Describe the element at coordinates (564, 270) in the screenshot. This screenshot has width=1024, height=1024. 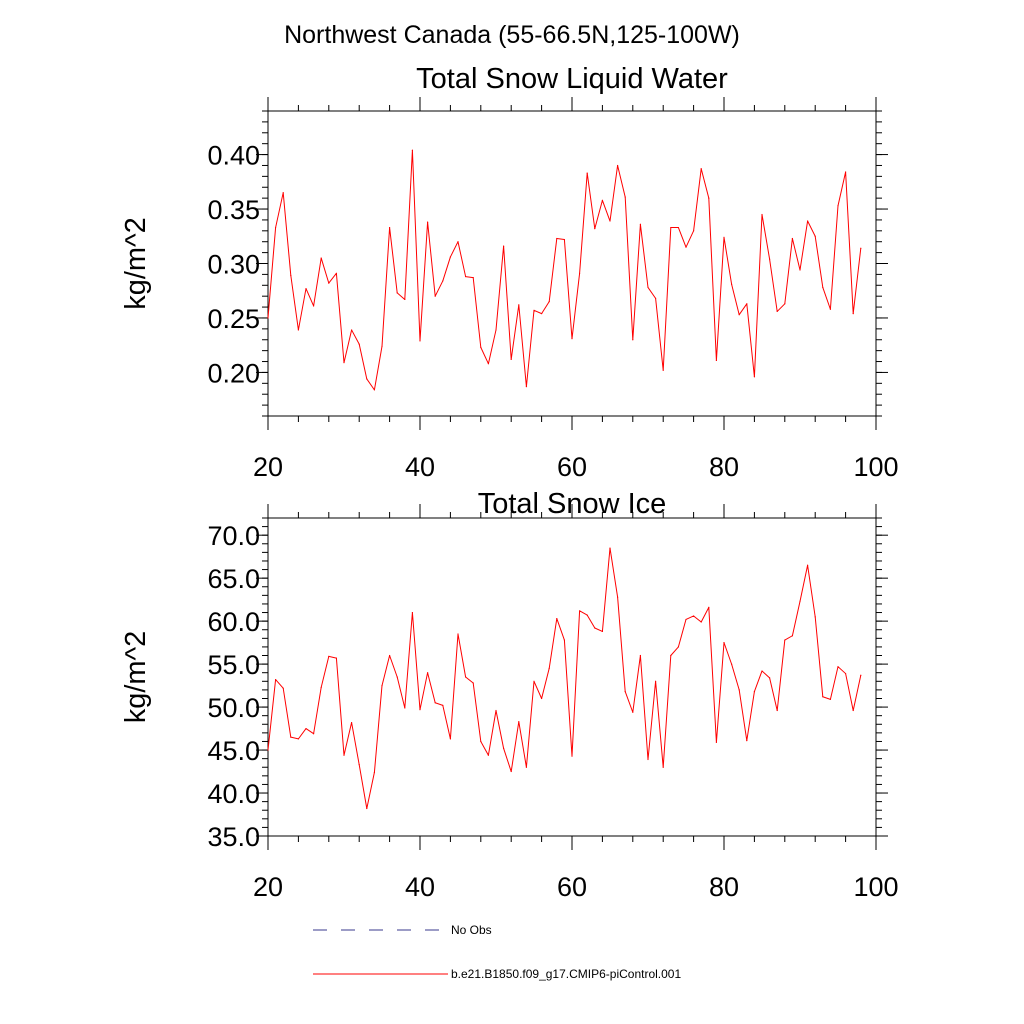
I see `series-line` at that location.